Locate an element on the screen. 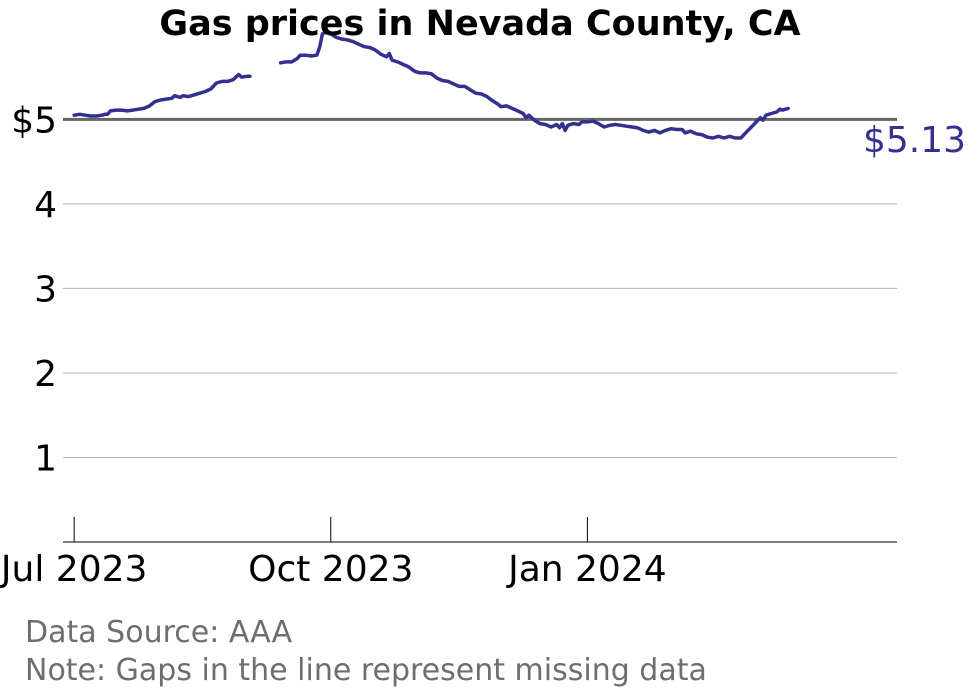  x-tick-label-1: Oct 2023 is located at coordinates (330, 569).